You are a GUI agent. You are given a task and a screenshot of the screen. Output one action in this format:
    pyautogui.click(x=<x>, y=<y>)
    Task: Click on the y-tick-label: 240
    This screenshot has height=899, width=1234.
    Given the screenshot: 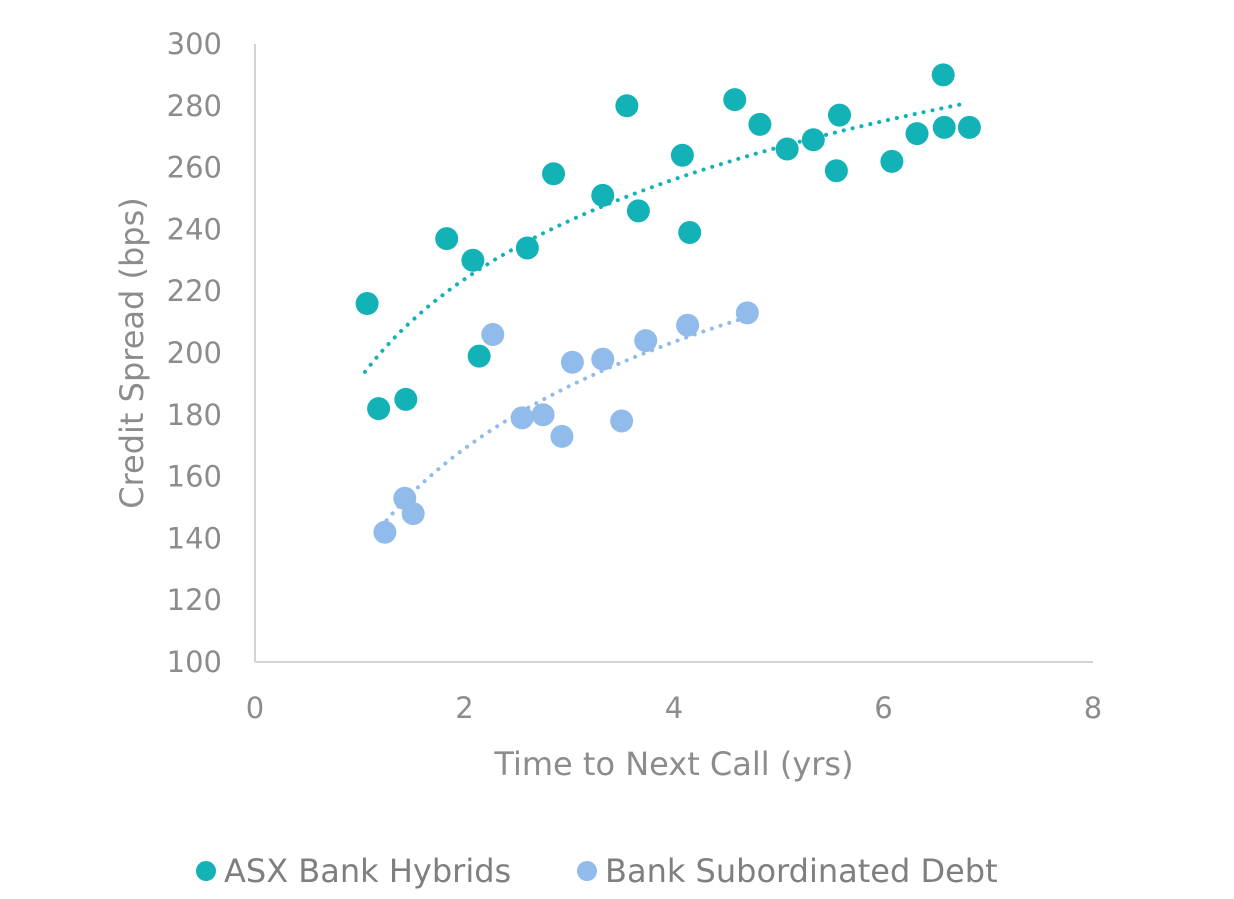 What is the action you would take?
    pyautogui.click(x=194, y=229)
    